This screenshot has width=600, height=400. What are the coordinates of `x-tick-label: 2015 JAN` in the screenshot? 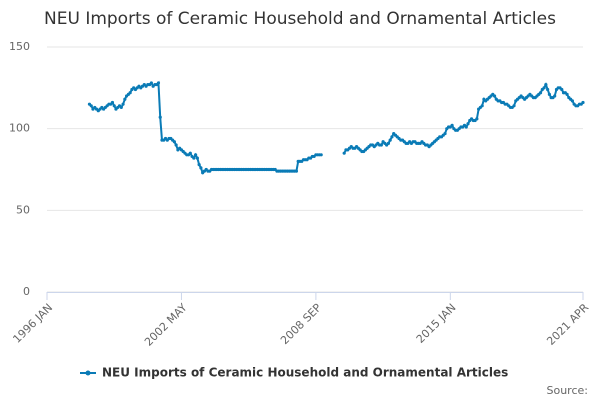 It's located at (436, 323).